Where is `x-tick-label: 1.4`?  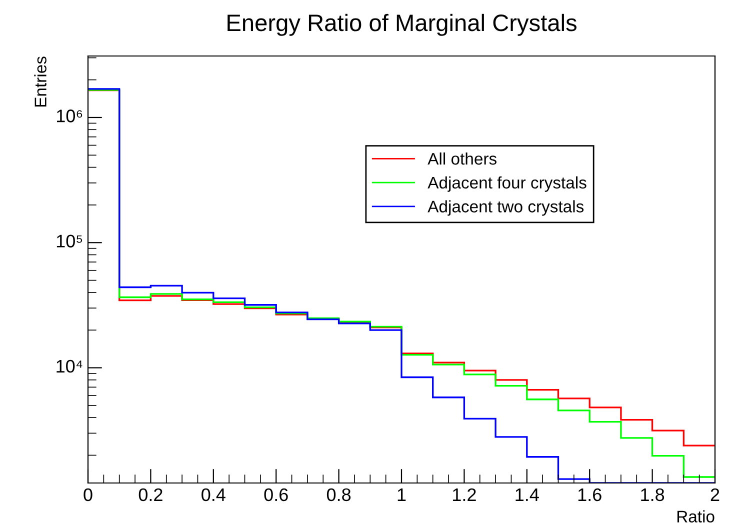
x-tick-label: 1.4 is located at coordinates (527, 494).